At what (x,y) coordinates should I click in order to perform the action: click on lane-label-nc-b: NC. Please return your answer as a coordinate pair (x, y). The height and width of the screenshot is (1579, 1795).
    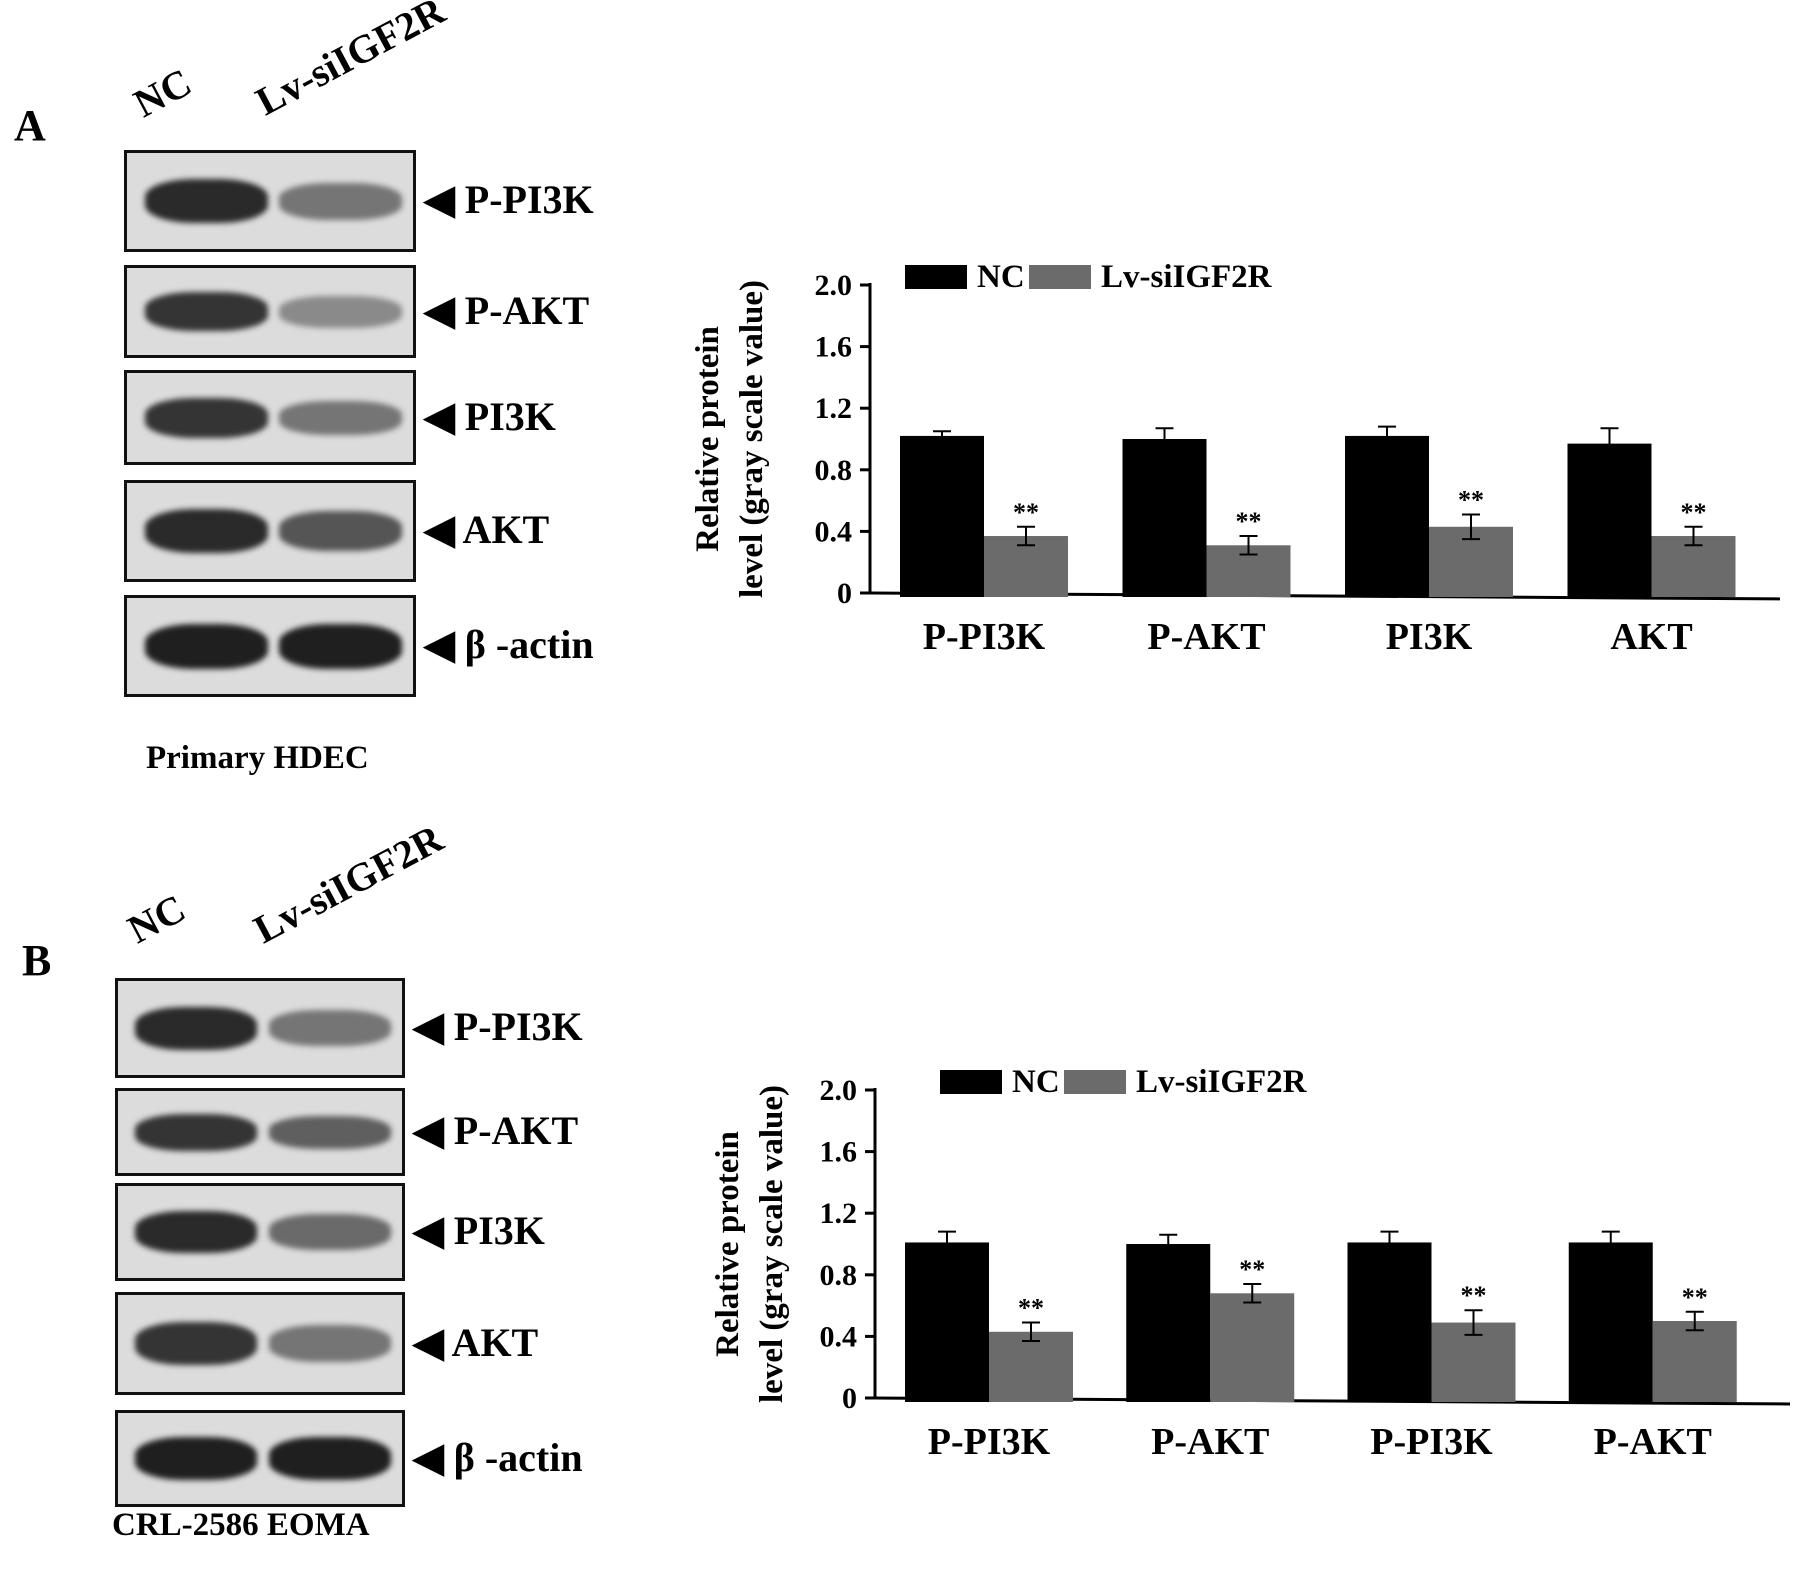
    Looking at the image, I should click on (156, 919).